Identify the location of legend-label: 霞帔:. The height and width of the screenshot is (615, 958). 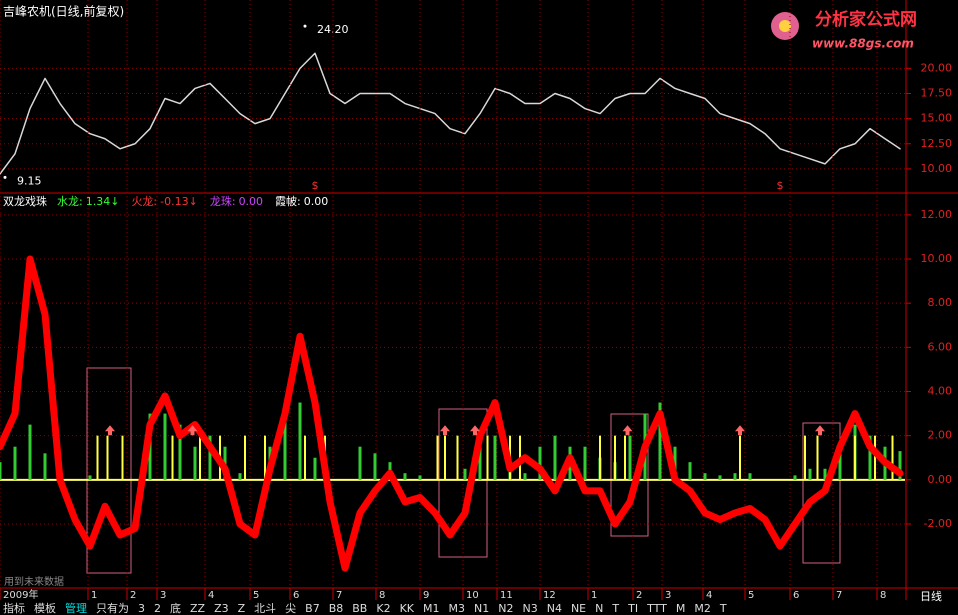
(288, 201).